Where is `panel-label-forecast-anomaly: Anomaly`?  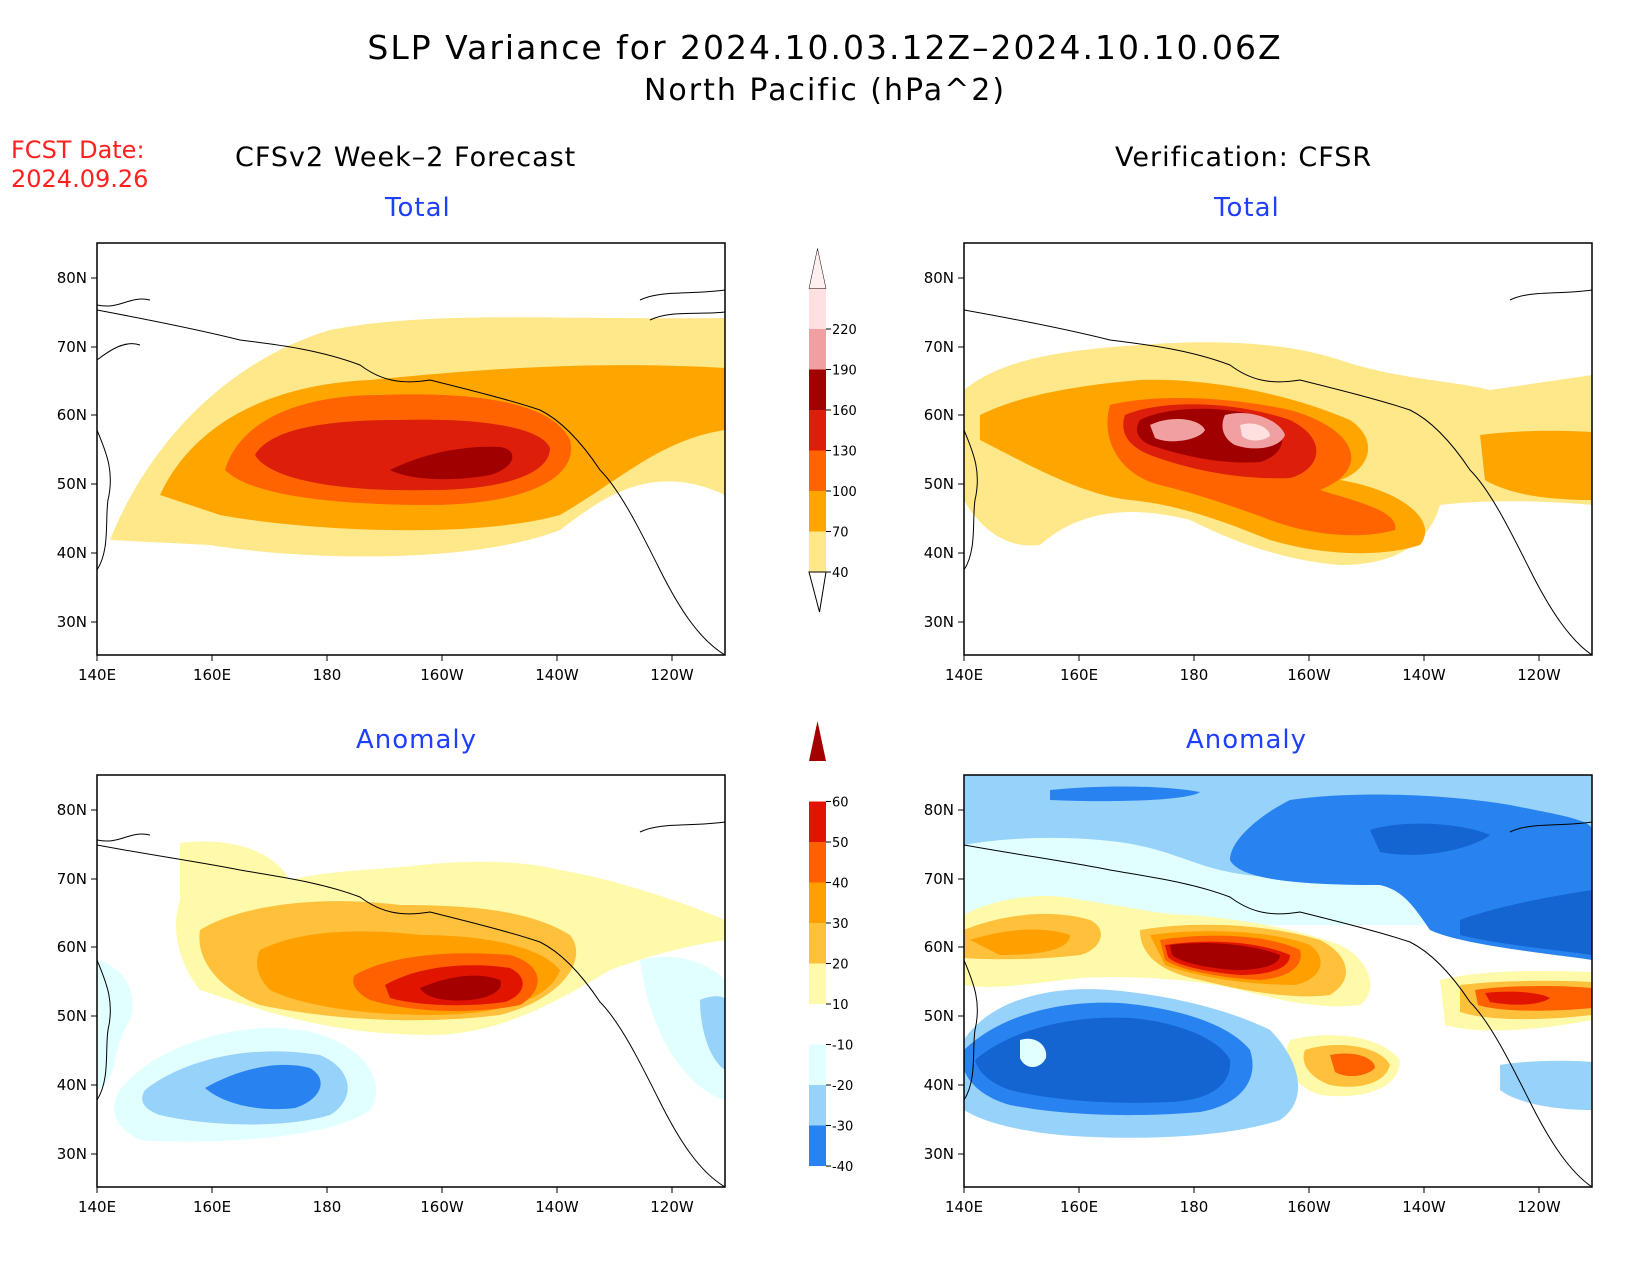 panel-label-forecast-anomaly: Anomaly is located at coordinates (417, 740).